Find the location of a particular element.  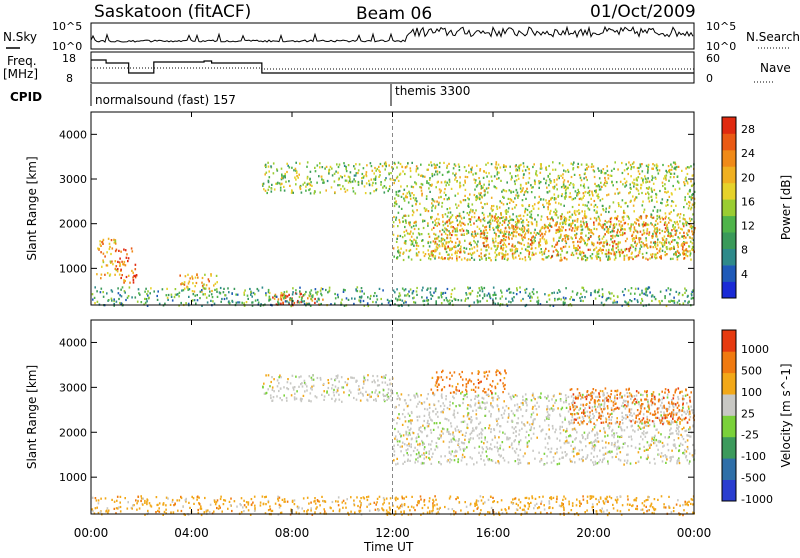

colorbar-swatch is located at coordinates (729, 273).